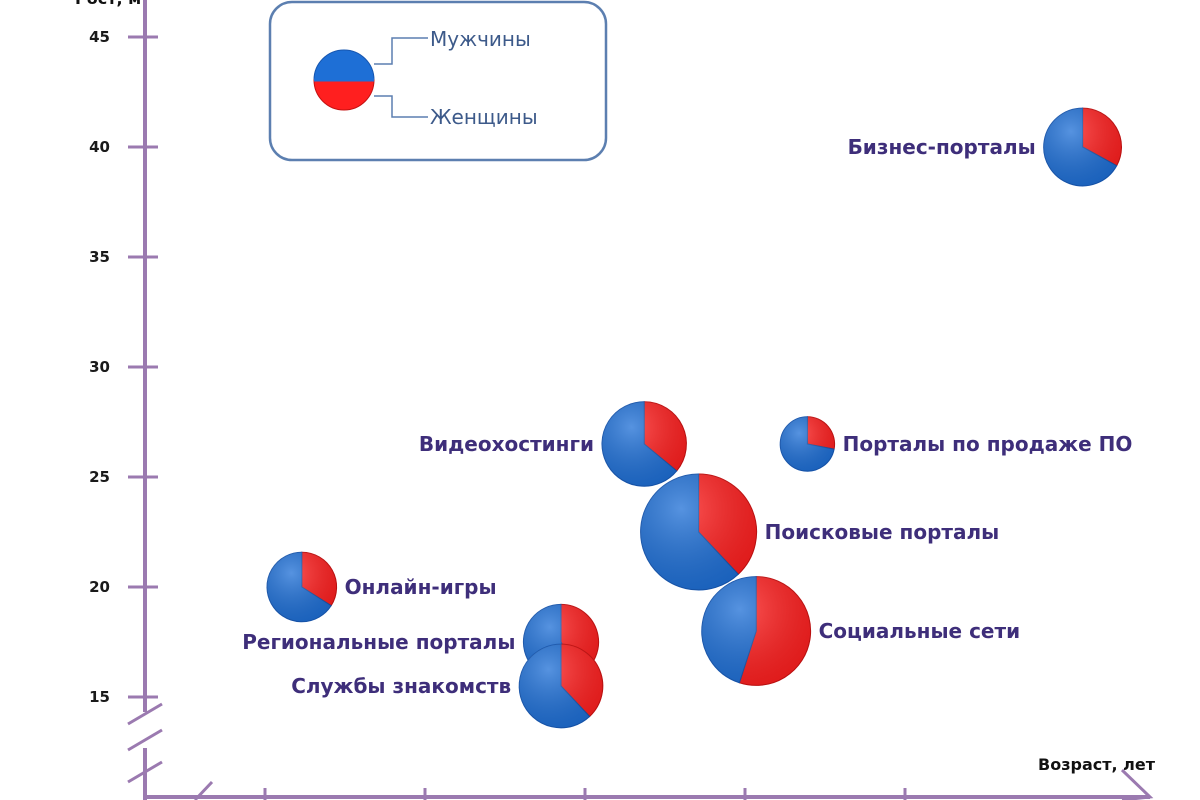  What do you see at coordinates (145, 400) in the screenshot?
I see `y-axis` at bounding box center [145, 400].